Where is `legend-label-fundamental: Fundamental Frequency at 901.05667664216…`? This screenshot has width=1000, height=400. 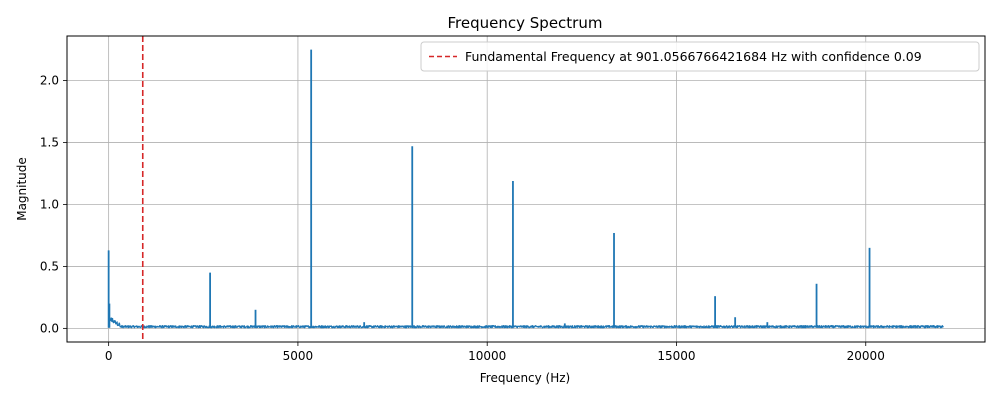 legend-label-fundamental: Fundamental Frequency at 901.05667664216… is located at coordinates (693, 56).